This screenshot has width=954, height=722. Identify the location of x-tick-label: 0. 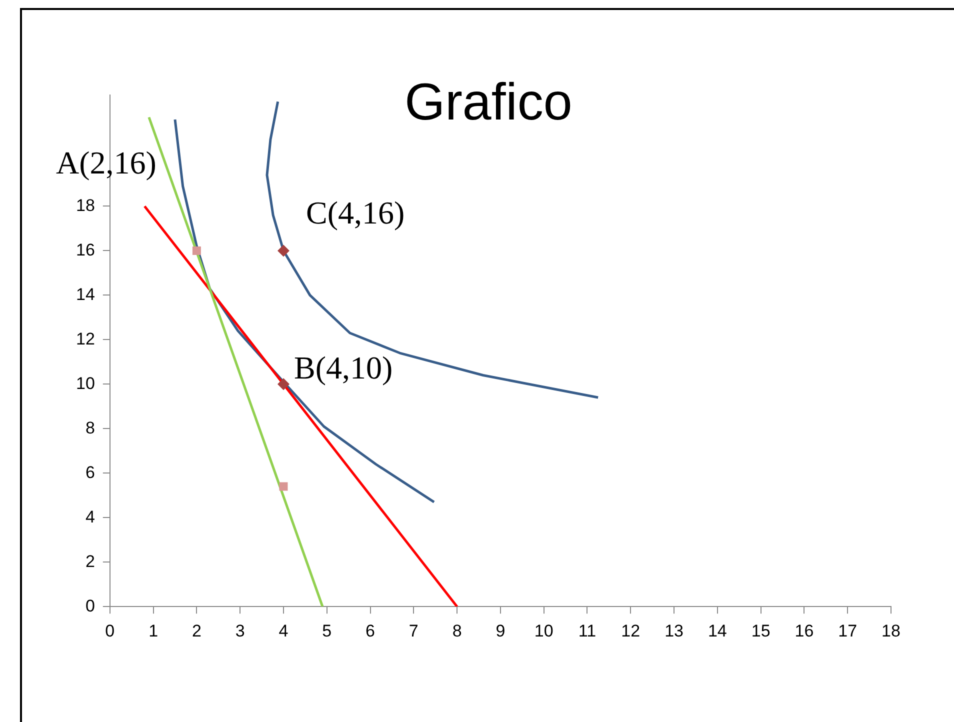
(110, 630).